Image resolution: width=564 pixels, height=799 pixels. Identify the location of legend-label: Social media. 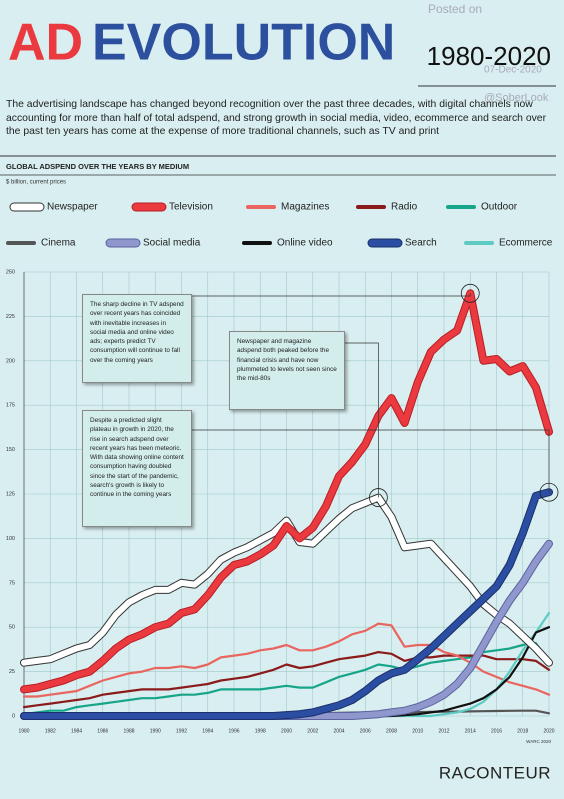
(172, 243).